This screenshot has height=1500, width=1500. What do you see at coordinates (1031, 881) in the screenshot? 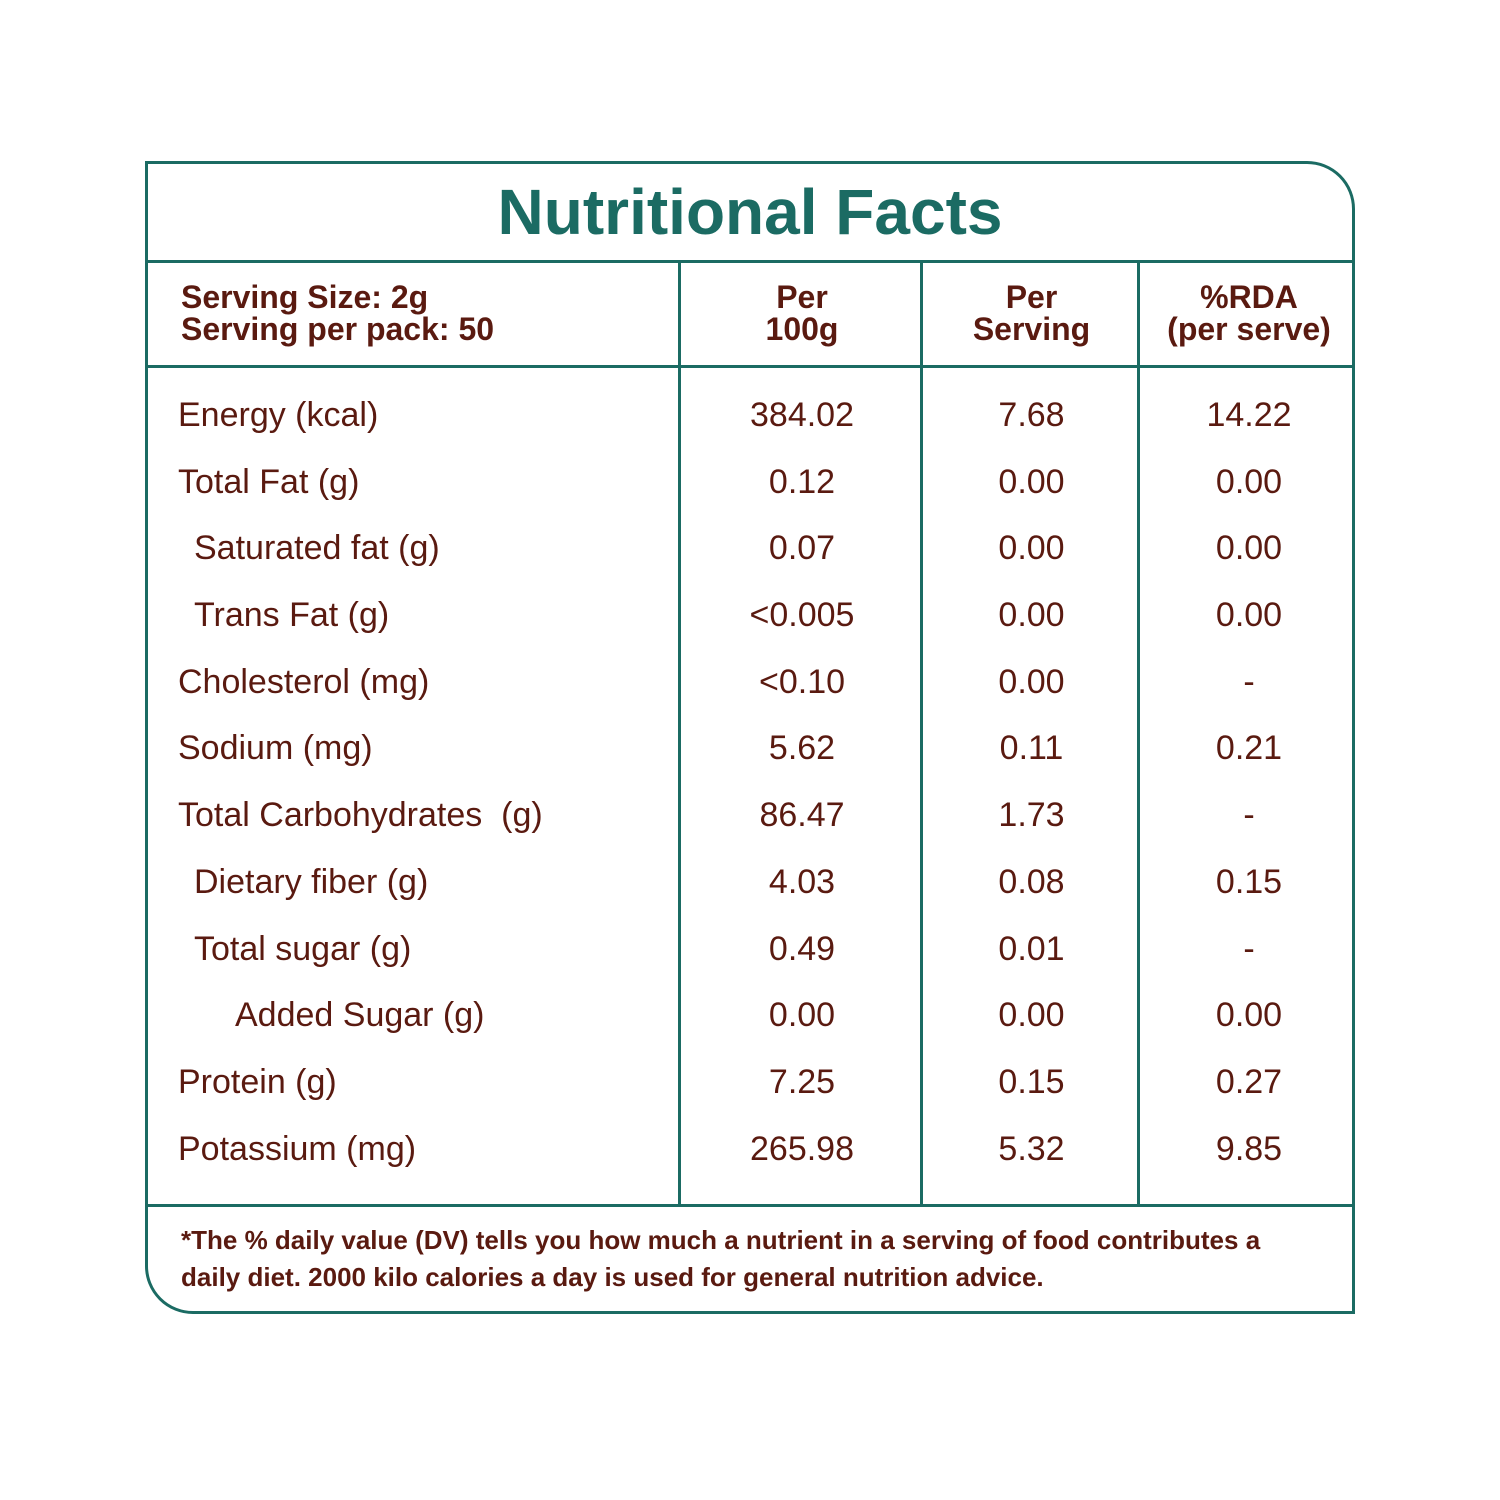
I see `per-serving-value: 0.08` at bounding box center [1031, 881].